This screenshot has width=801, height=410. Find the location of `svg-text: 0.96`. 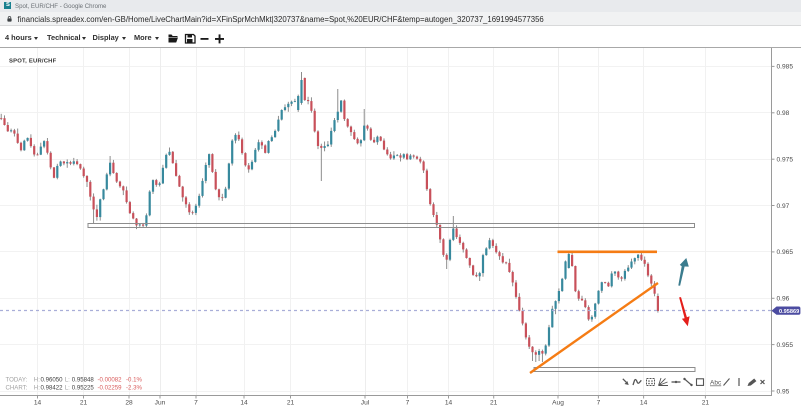

svg-text: 0.96 is located at coordinates (783, 299).